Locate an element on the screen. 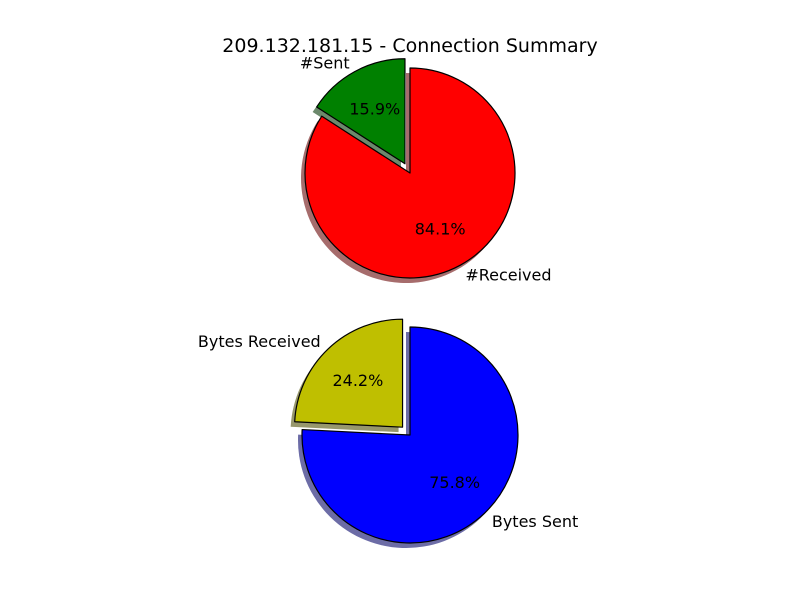 This screenshot has width=800, height=600. slice-sent is located at coordinates (361, 111).